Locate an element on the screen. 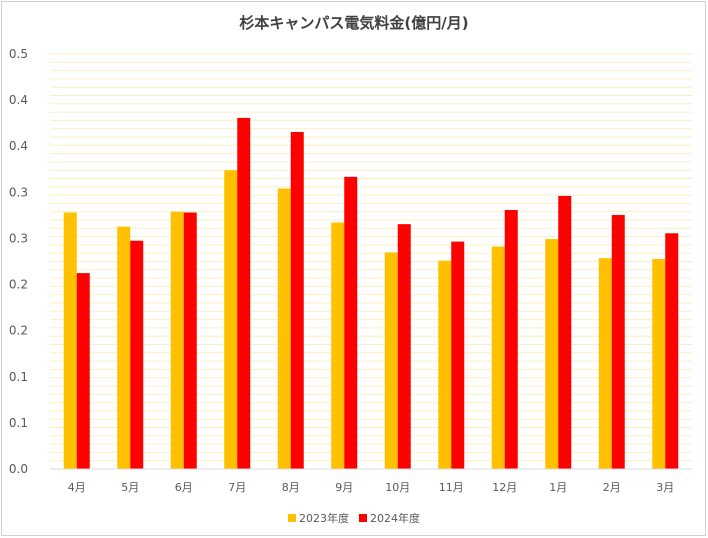 The height and width of the screenshot is (538, 708). x-tick-label: 1月 is located at coordinates (558, 487).